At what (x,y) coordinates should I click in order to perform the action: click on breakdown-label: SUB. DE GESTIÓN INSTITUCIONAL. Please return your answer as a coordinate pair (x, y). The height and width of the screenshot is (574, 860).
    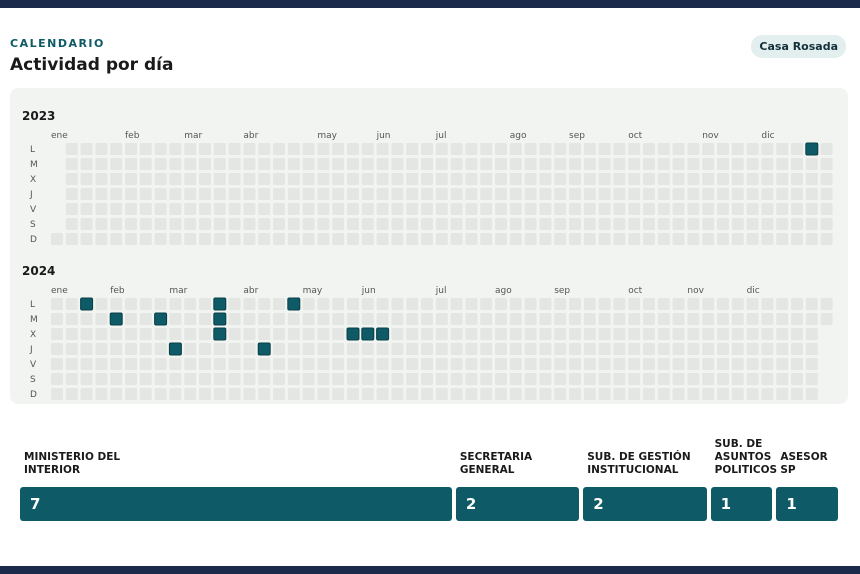
    Looking at the image, I should click on (639, 463).